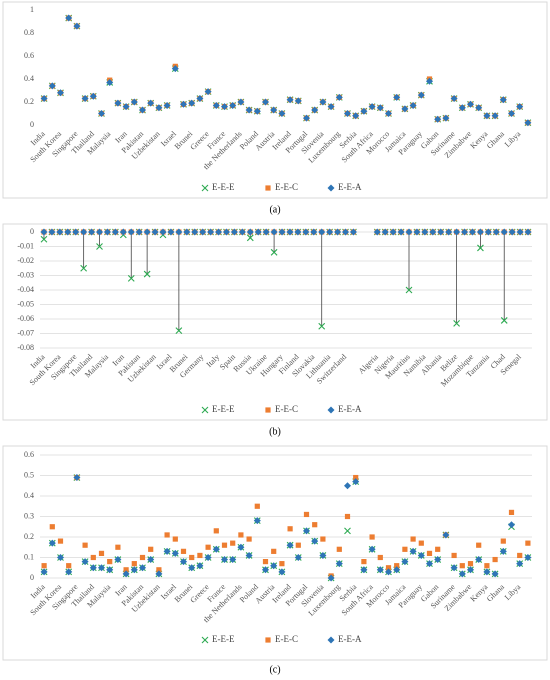 Image resolution: width=550 pixels, height=680 pixels. What do you see at coordinates (495, 139) in the screenshot?
I see `x-tick-label: Ghana` at bounding box center [495, 139].